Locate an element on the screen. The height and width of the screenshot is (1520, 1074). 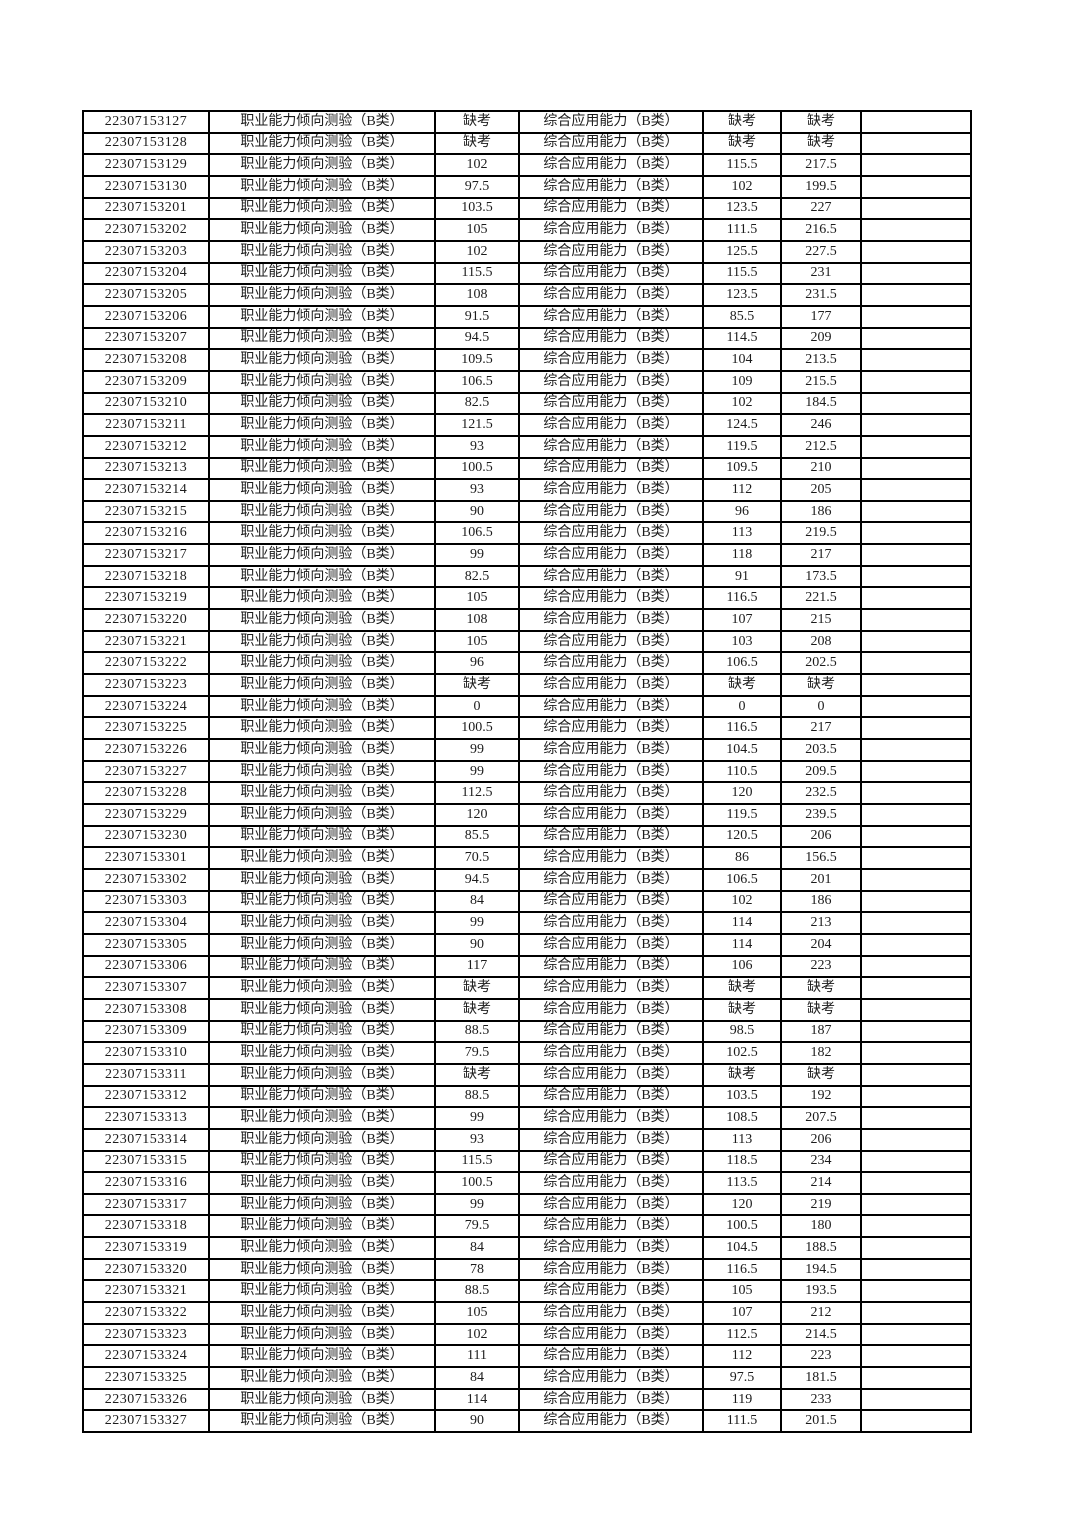
comprehensive-score-cell: 118.5 is located at coordinates (742, 1161).